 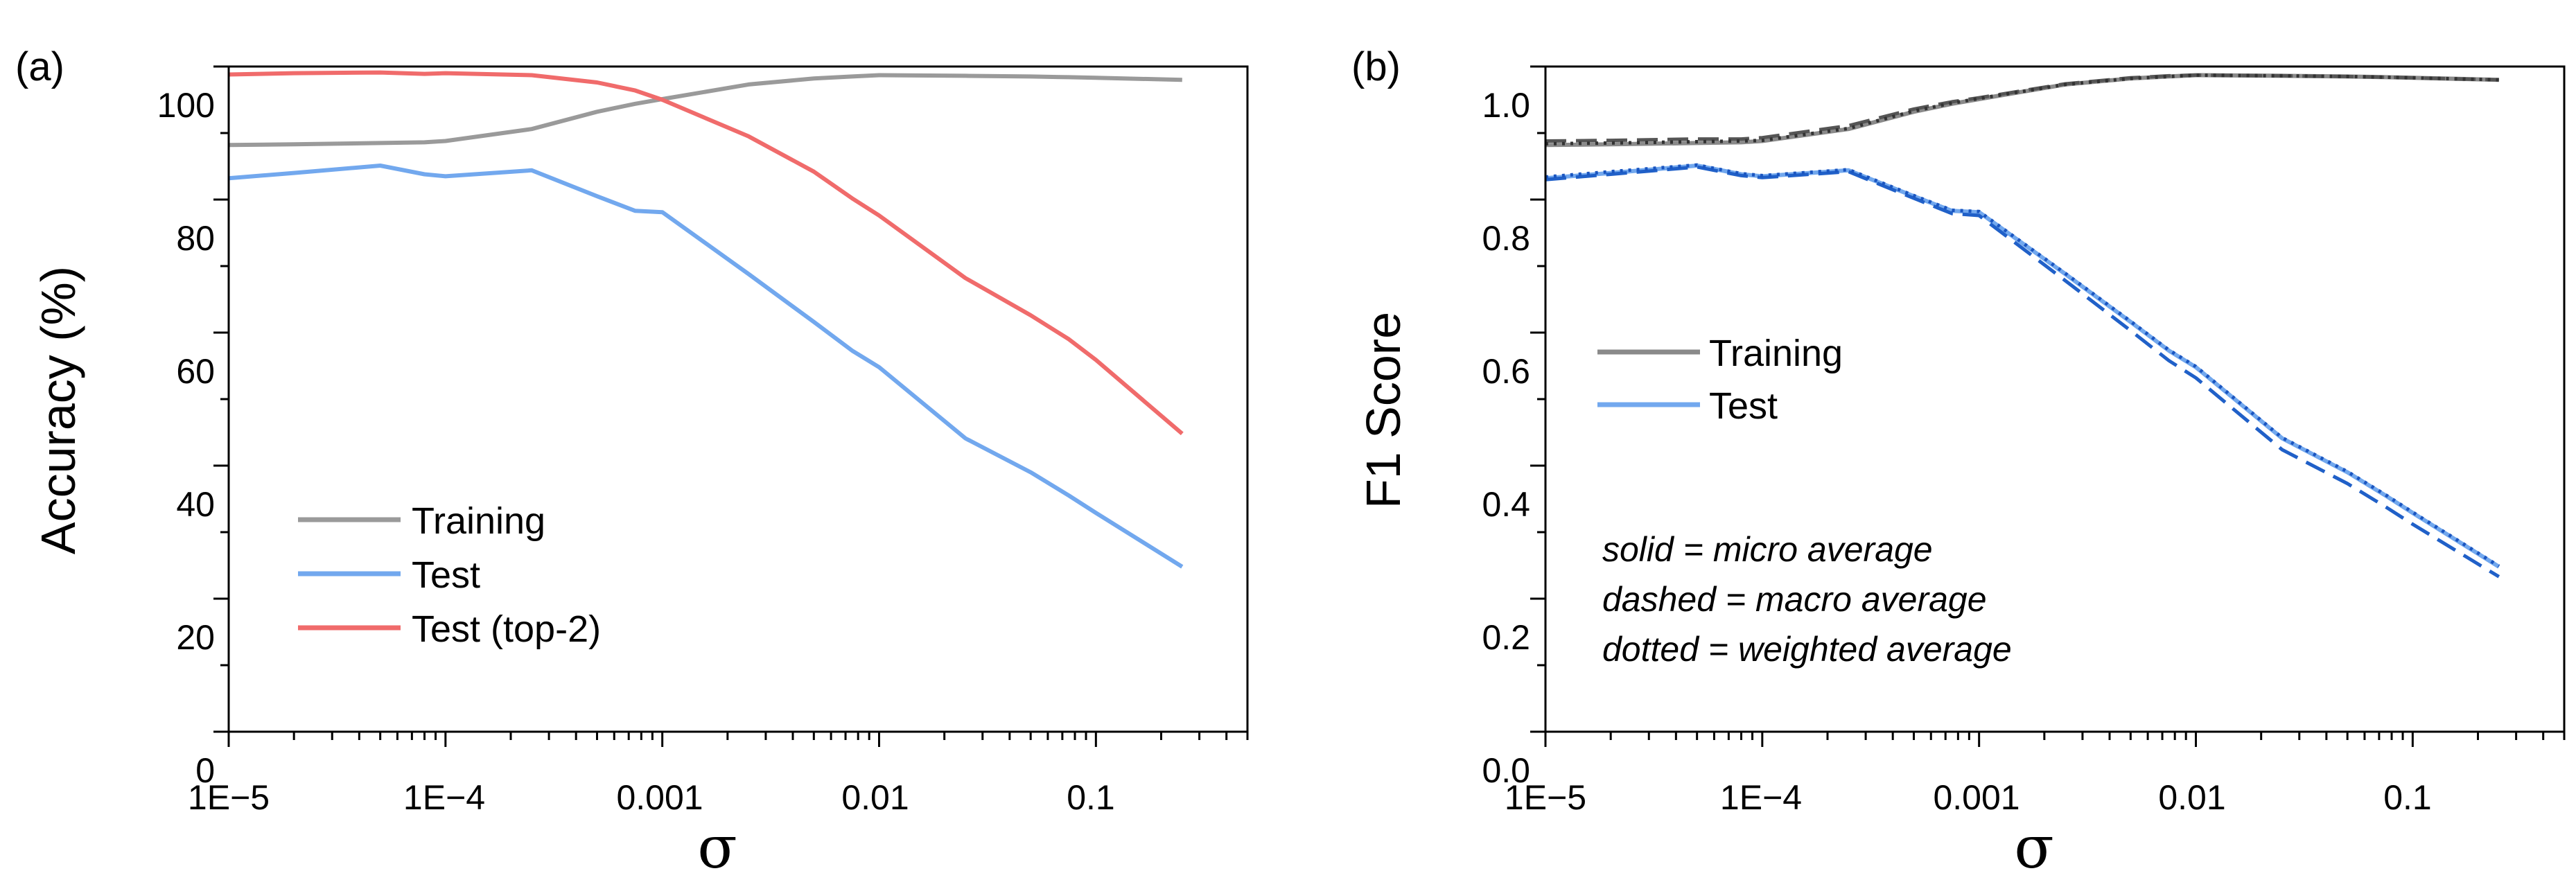 What do you see at coordinates (195, 637) in the screenshot?
I see `panel-a-y-tick-label: 20` at bounding box center [195, 637].